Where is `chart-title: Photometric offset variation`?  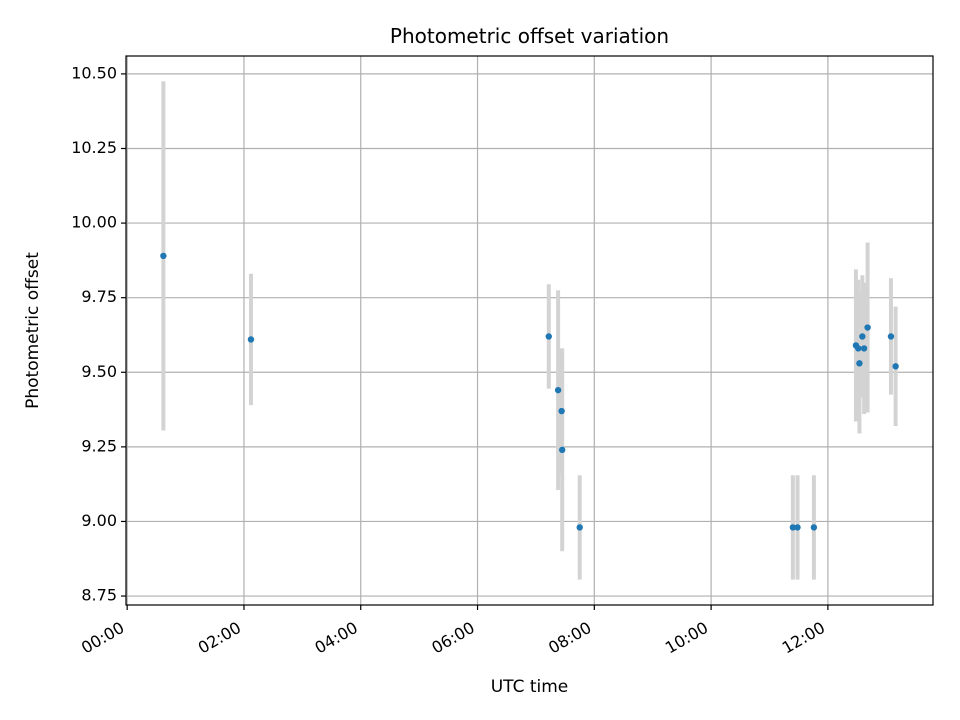
chart-title: Photometric offset variation is located at coordinates (529, 36).